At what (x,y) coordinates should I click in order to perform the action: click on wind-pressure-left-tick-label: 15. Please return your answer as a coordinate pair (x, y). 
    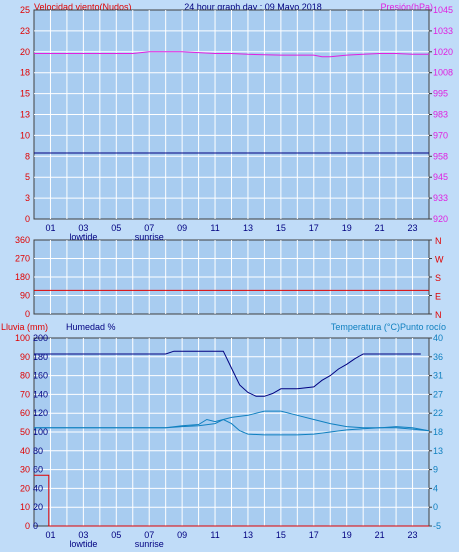
    Looking at the image, I should click on (25, 94).